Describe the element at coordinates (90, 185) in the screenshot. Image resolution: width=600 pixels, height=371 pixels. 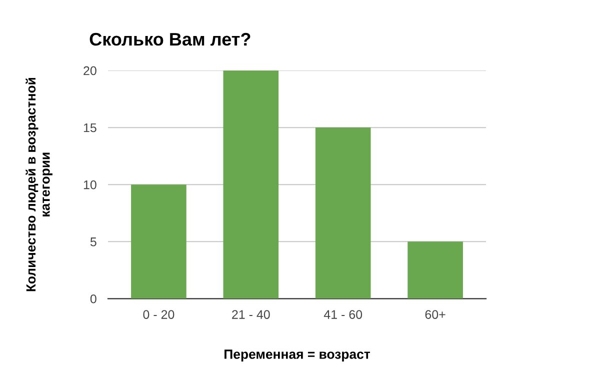
I see `y-tick-label: 10` at that location.